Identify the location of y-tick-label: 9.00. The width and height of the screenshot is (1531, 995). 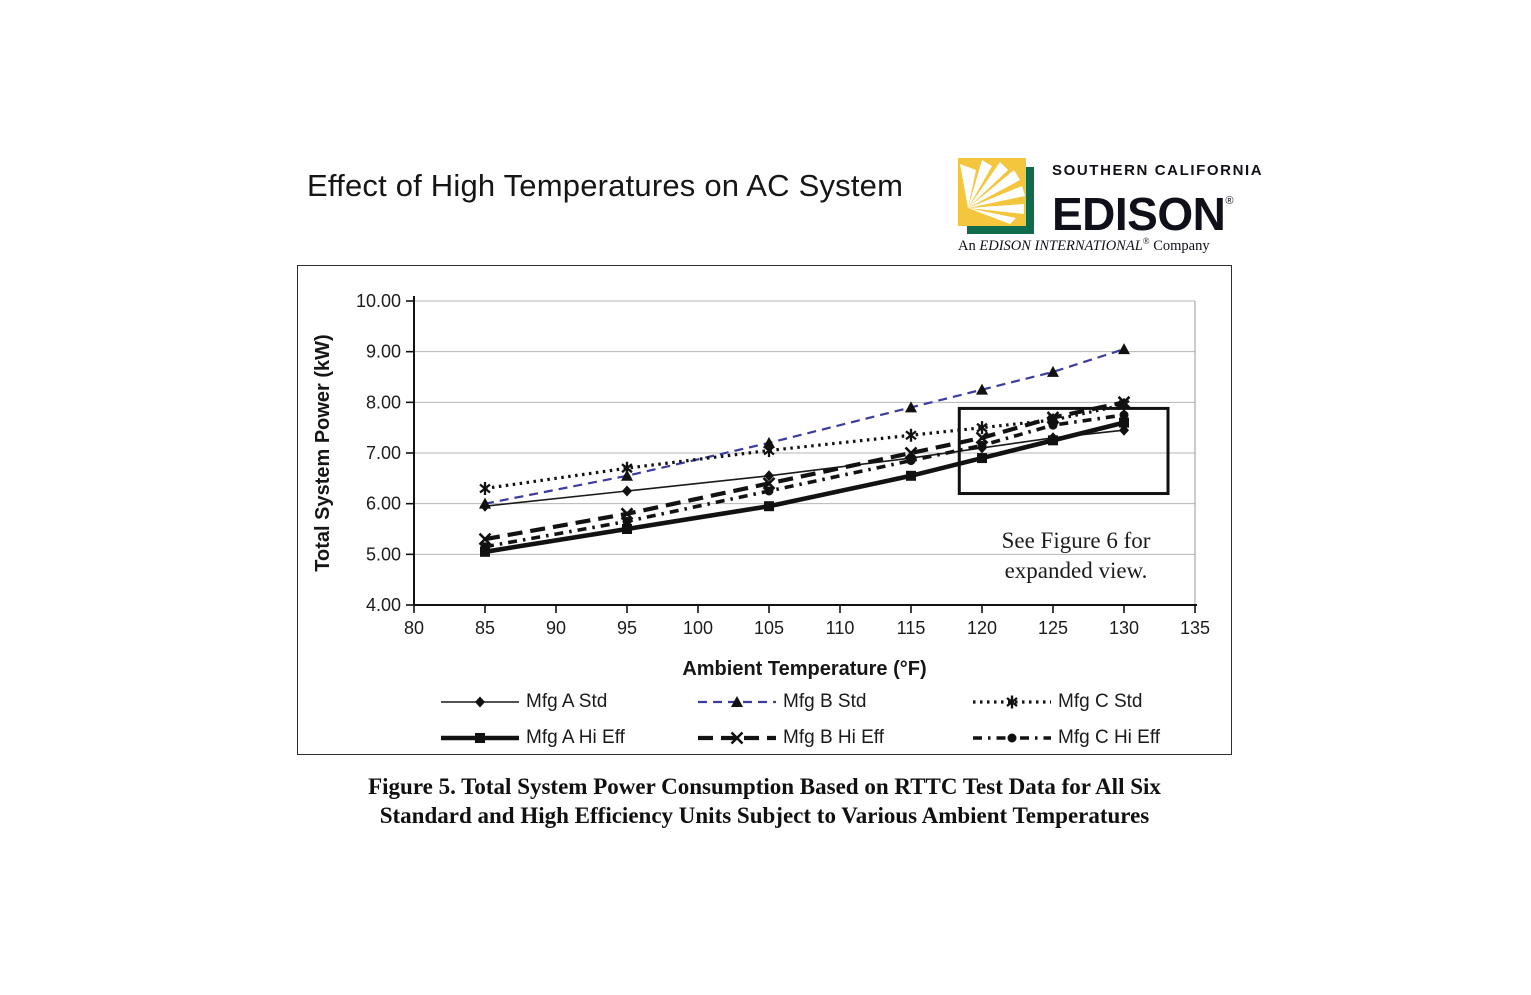
(383, 352).